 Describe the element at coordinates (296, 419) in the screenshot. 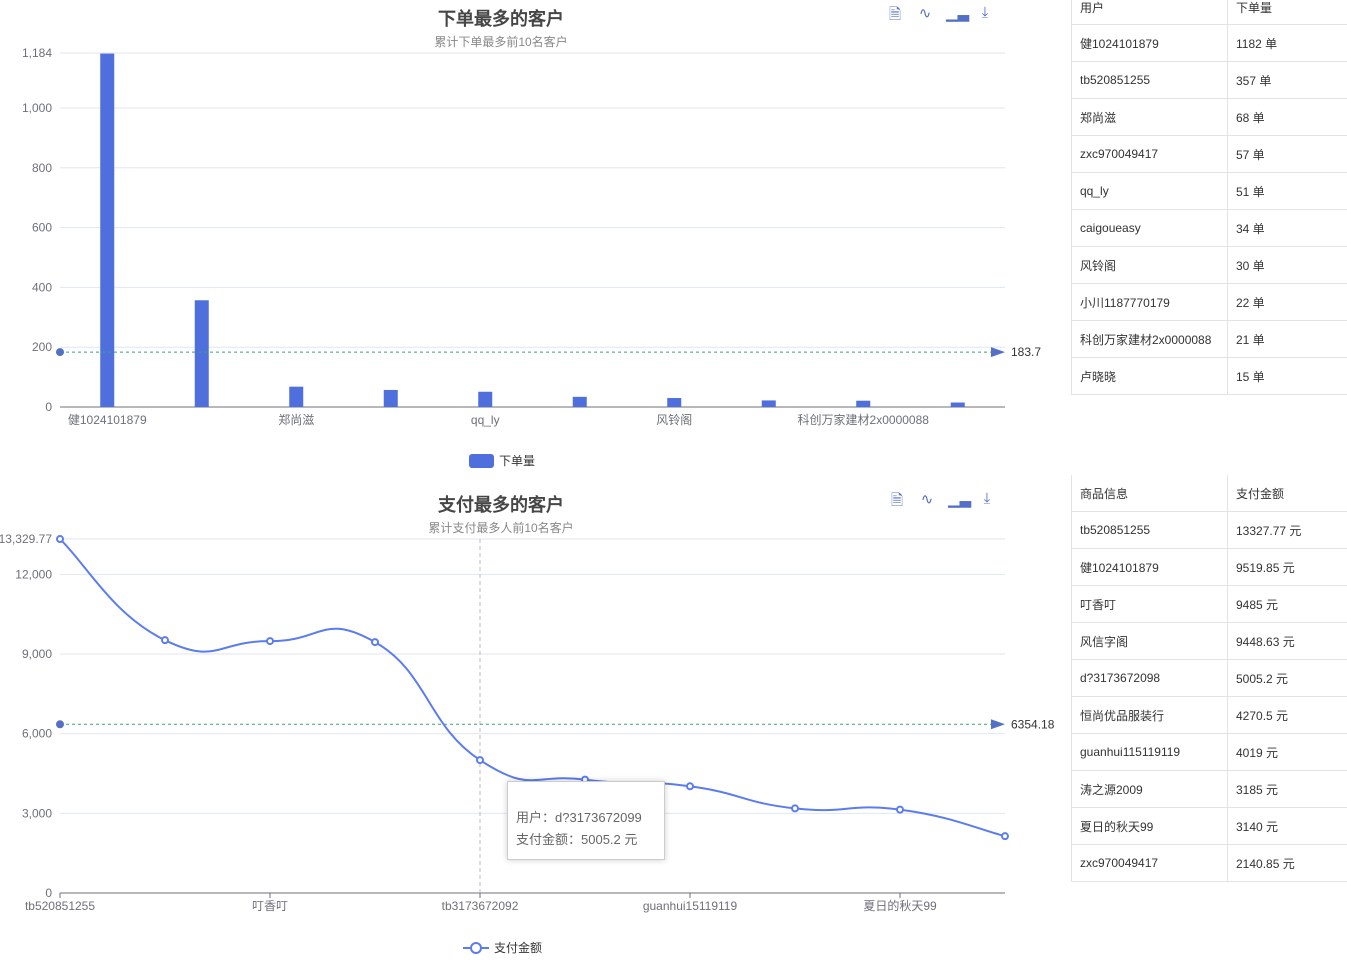

I see `x-tick-label: 郑尚滋` at that location.